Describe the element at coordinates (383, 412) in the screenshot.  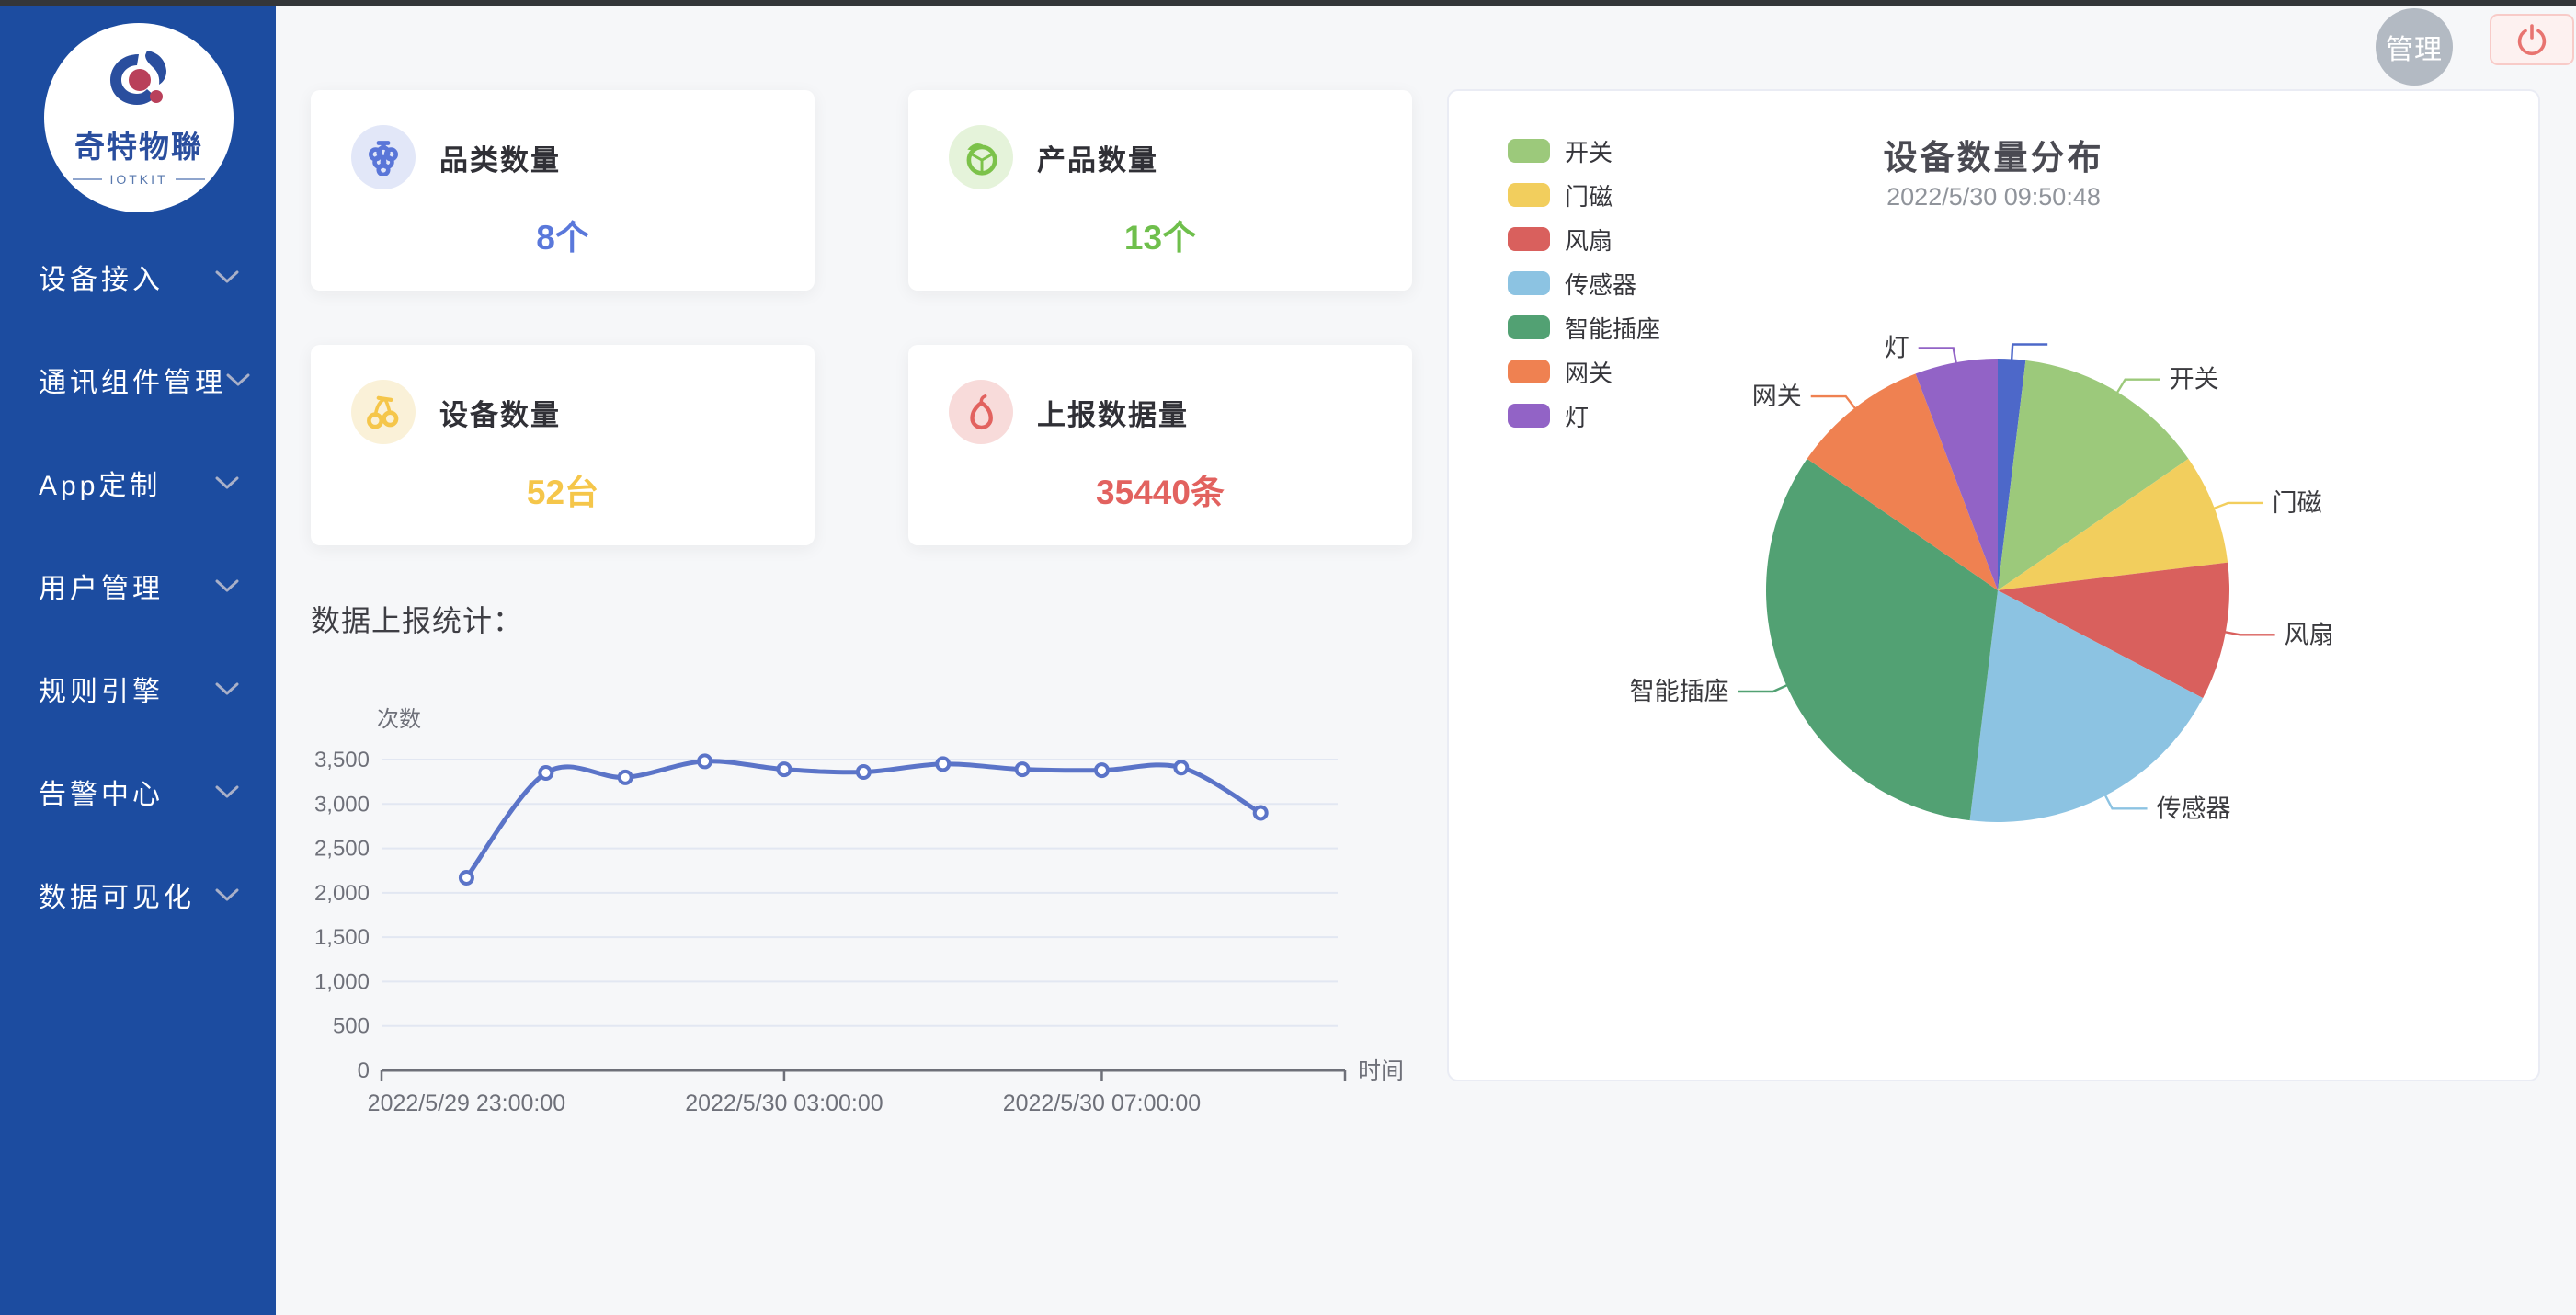
I see `cherry-icon` at that location.